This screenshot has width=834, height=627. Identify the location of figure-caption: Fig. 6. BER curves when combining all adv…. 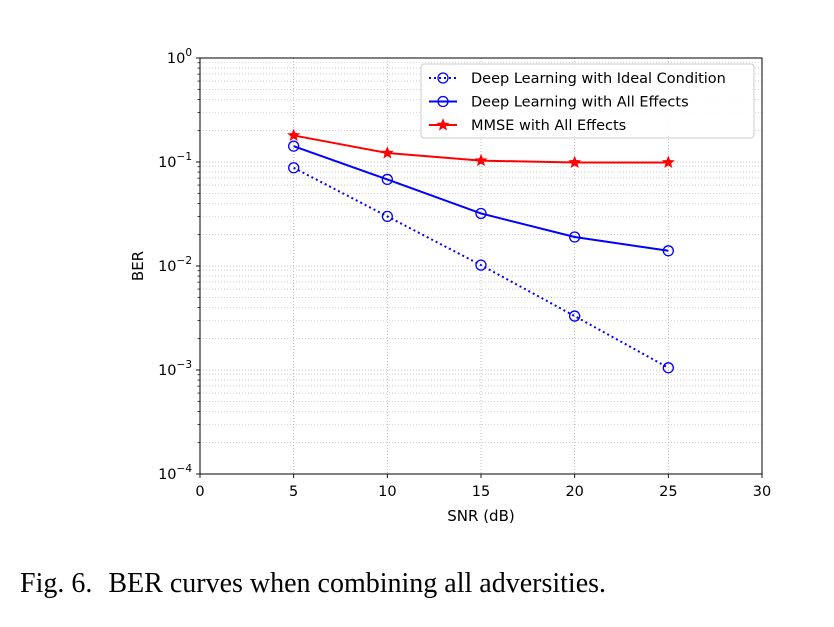
(420, 584).